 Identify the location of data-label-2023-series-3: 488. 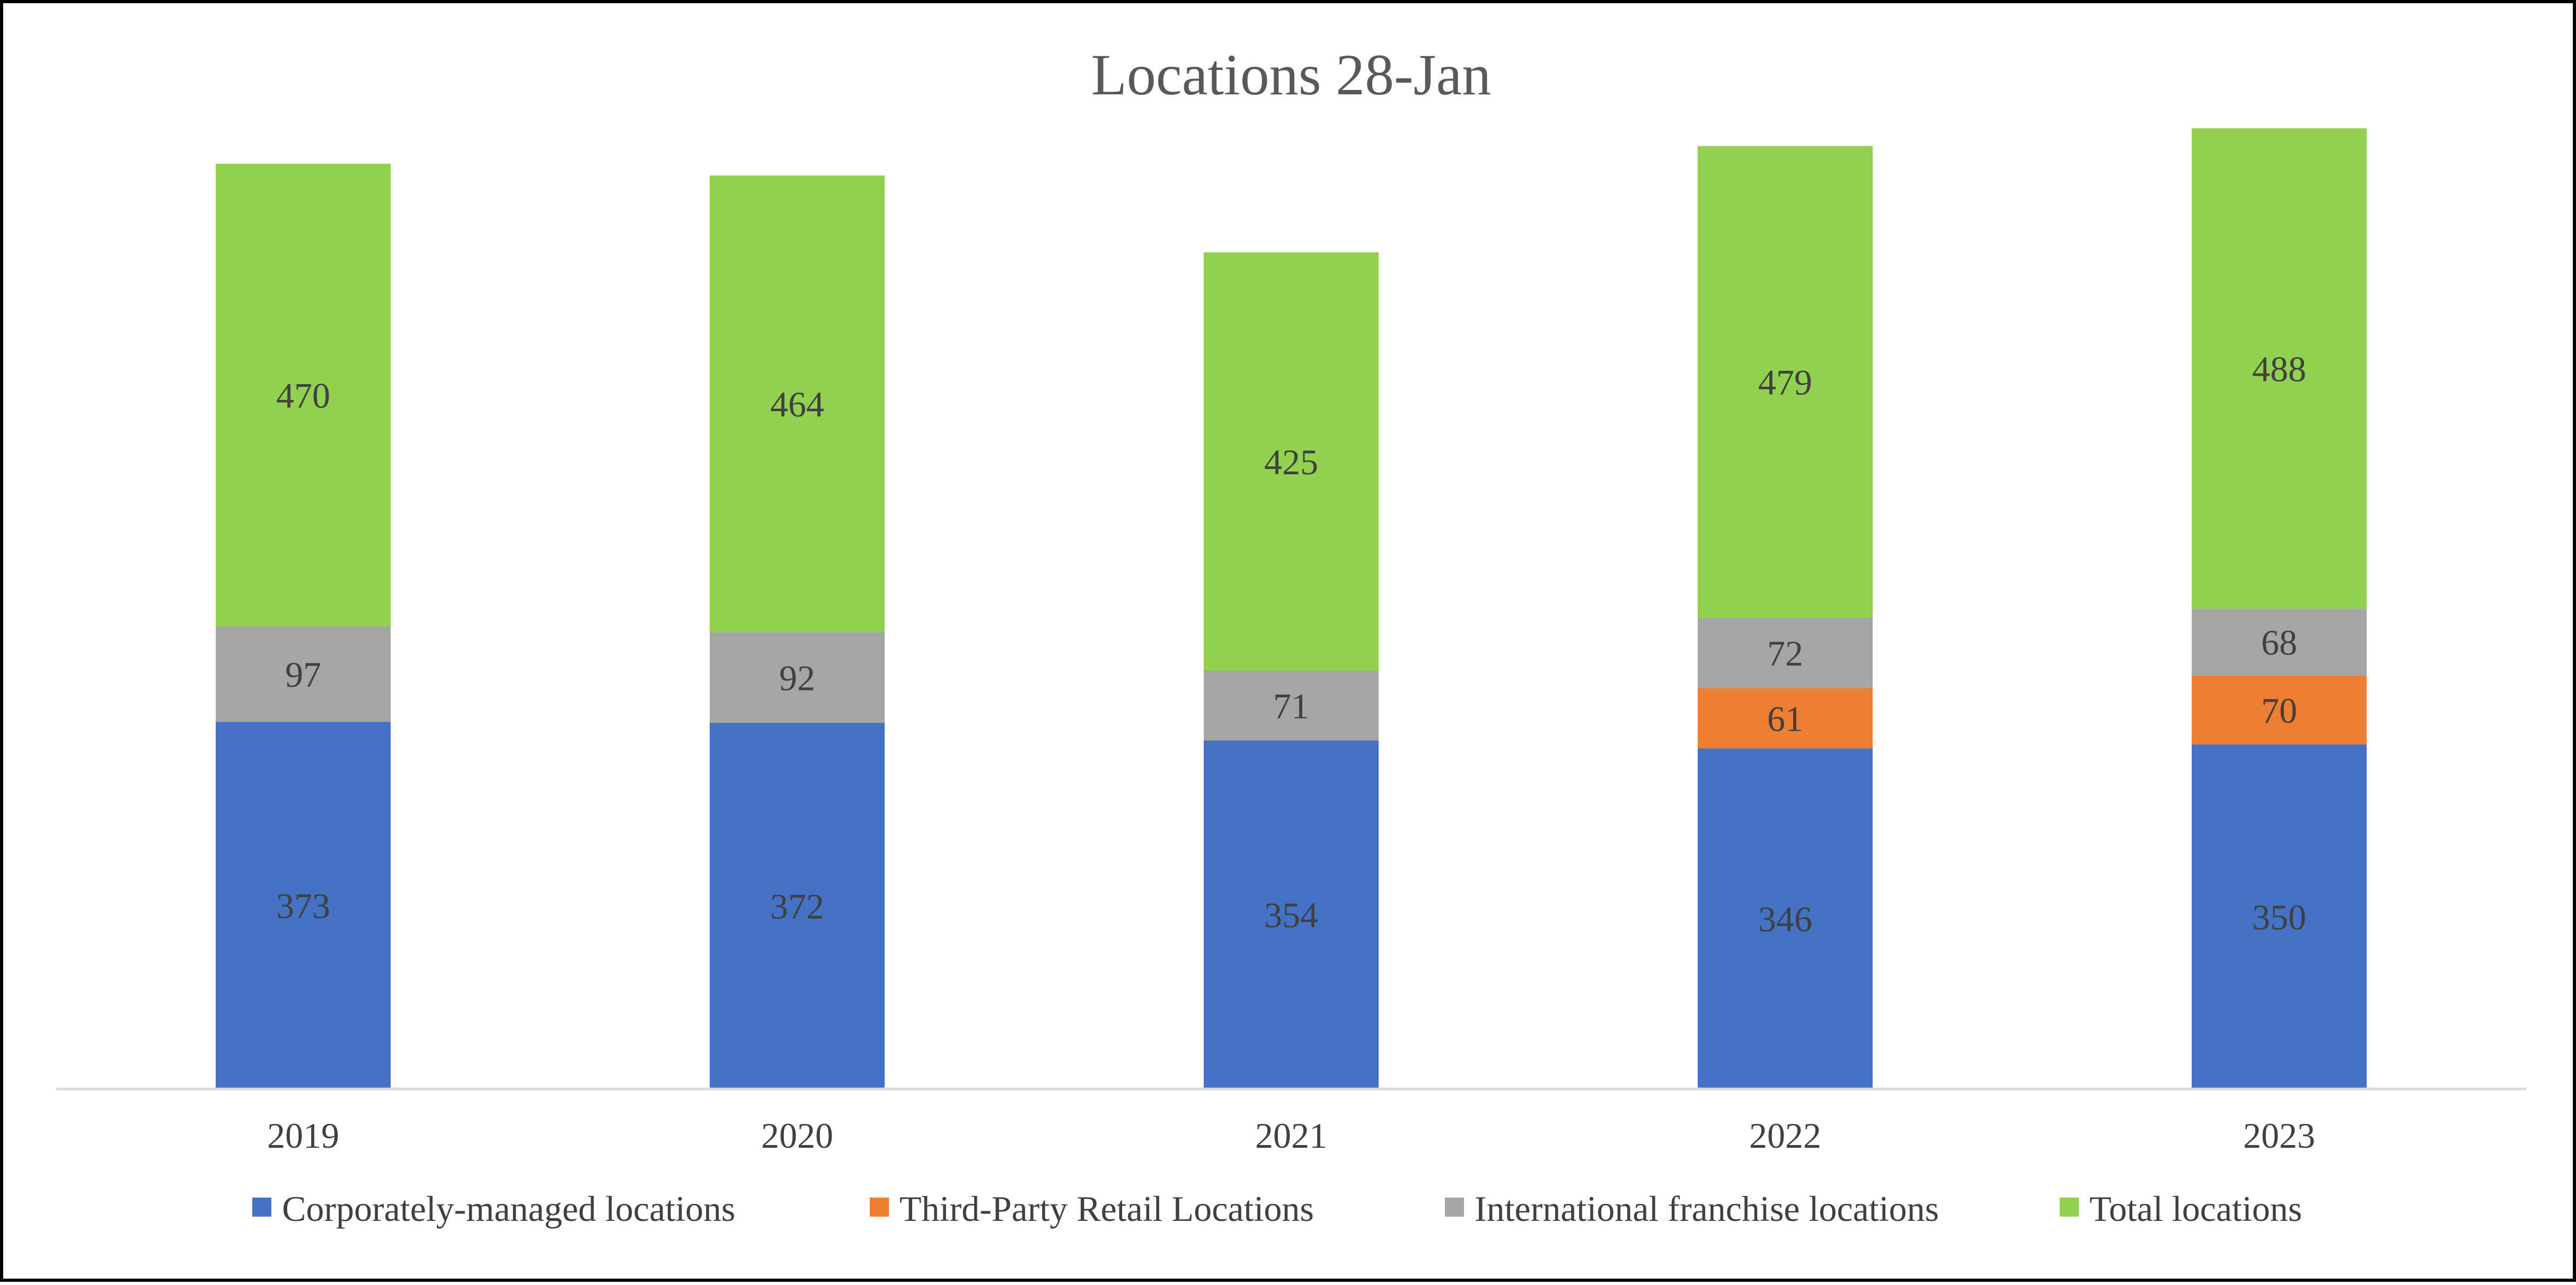
(2279, 369).